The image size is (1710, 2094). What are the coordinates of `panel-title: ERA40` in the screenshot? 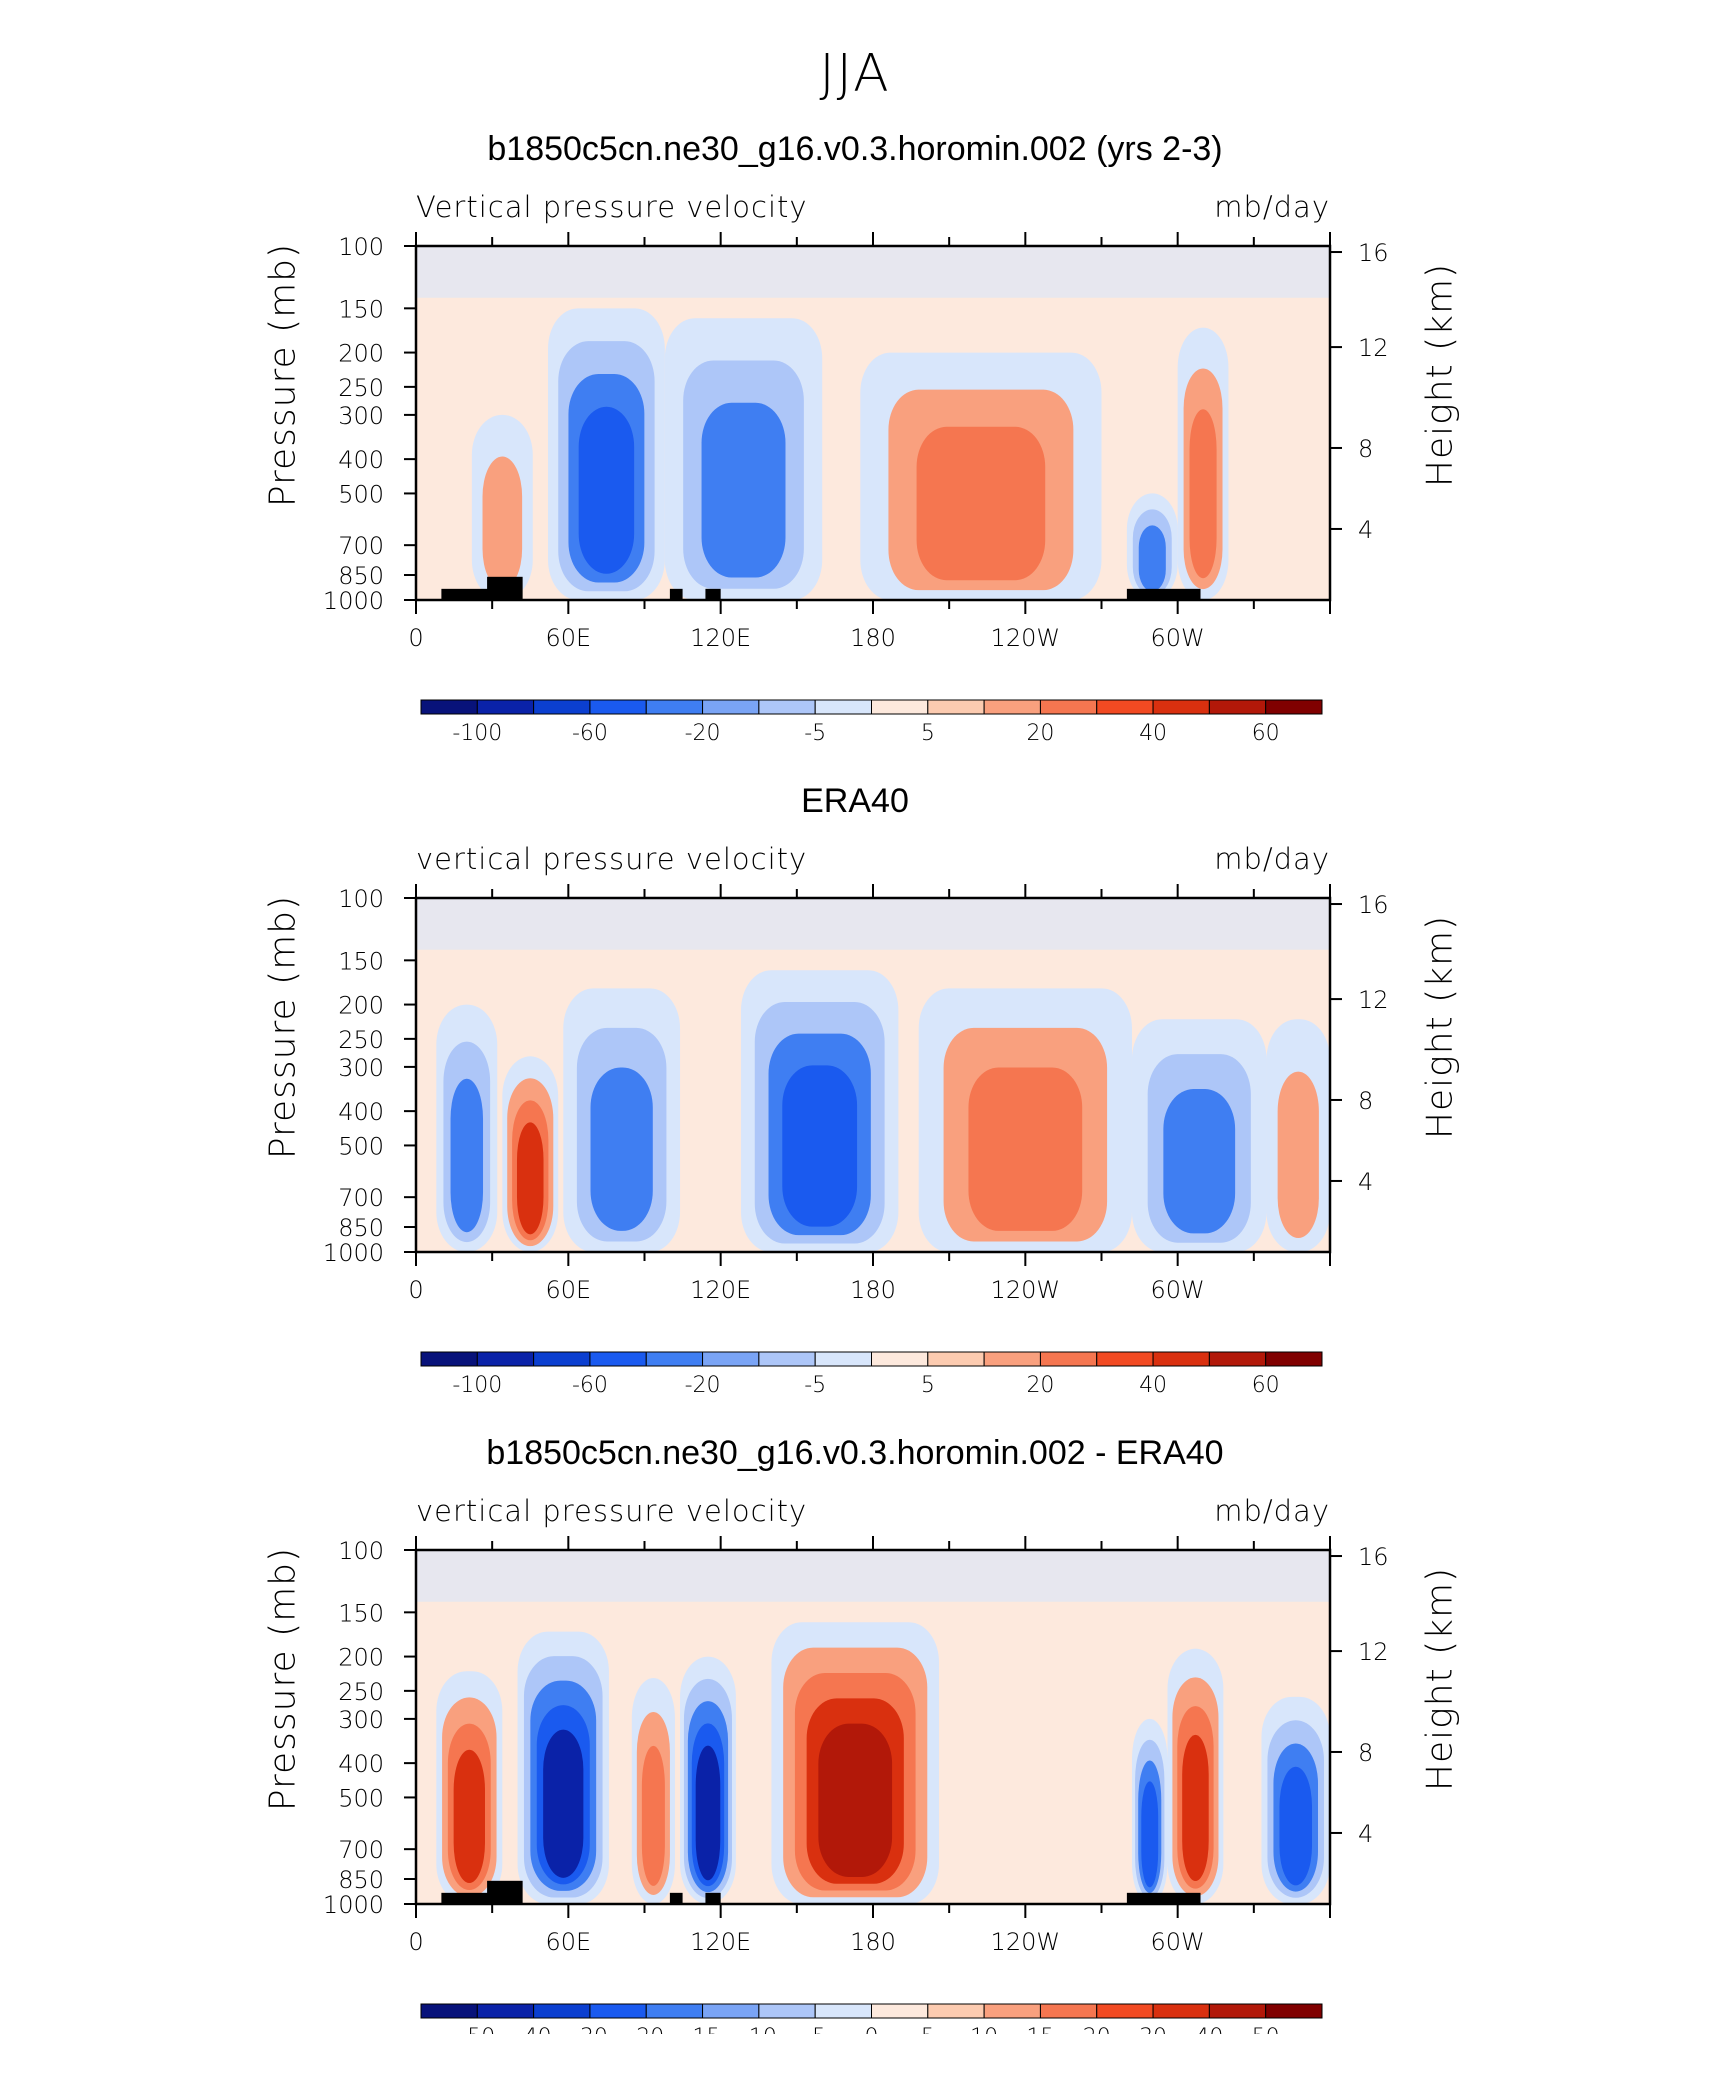 It's located at (855, 801).